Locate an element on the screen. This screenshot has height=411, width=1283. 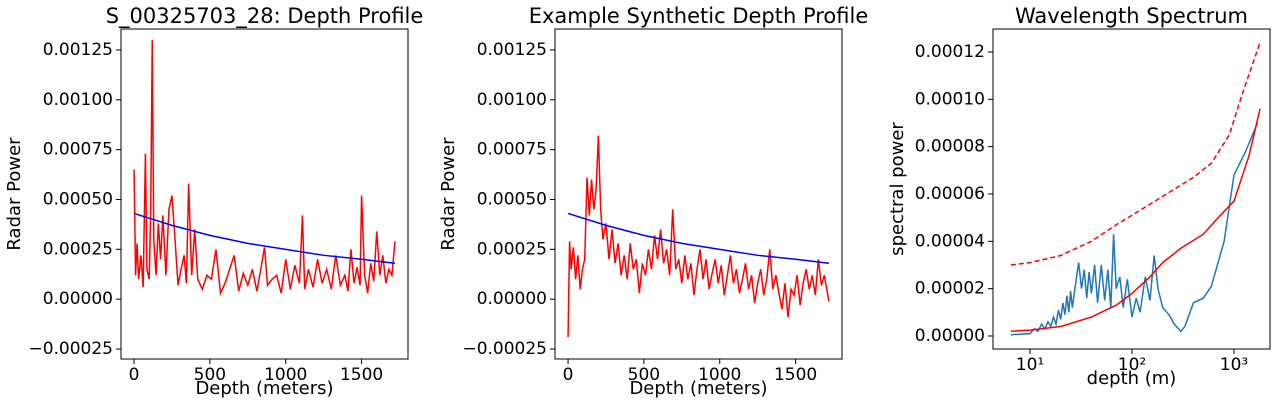
y-tick-label: 0.00004 is located at coordinates (950, 241).